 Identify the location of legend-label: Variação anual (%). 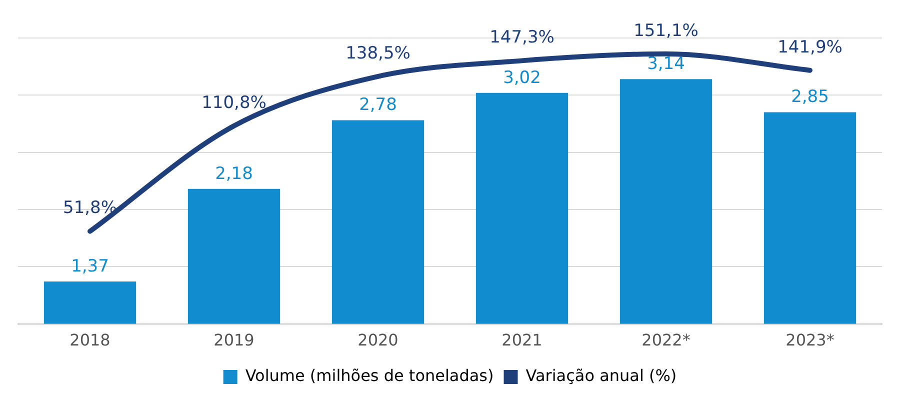
(601, 376).